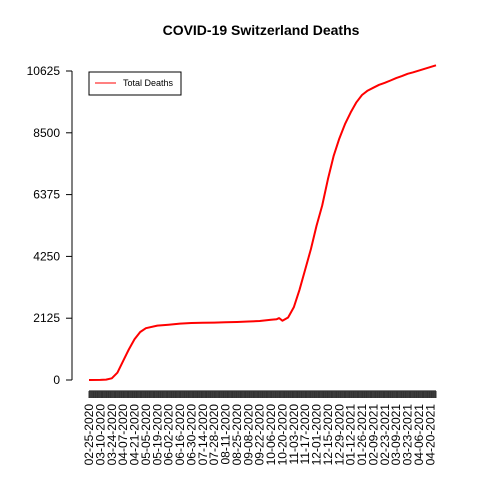  I want to click on x-tick-label: 09-08-2020, so click(248, 435).